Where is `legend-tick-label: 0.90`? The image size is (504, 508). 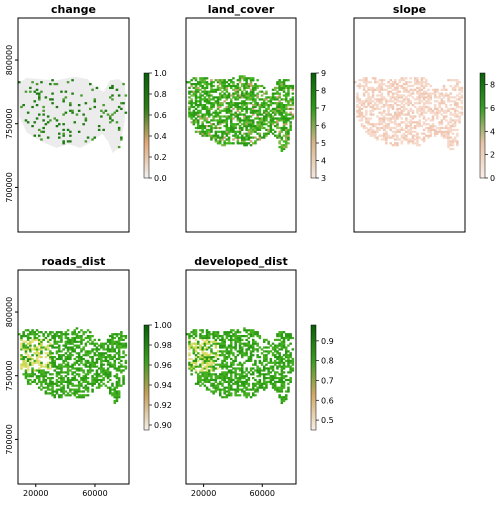 legend-tick-label: 0.90 is located at coordinates (163, 425).